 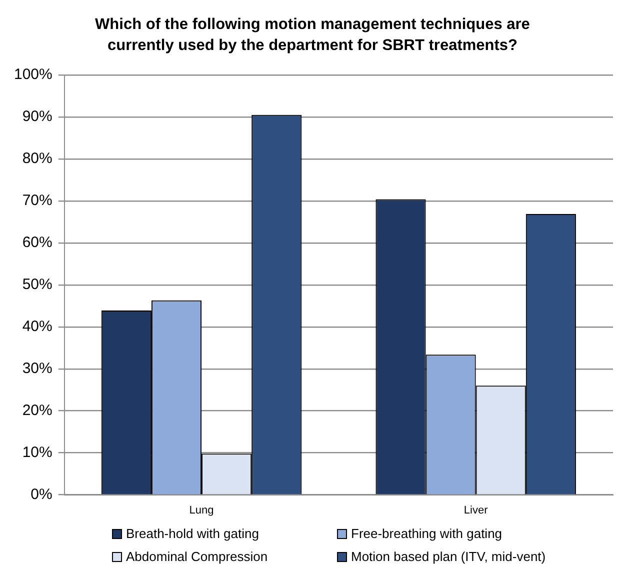 I want to click on legend-label: Free-breathing with gating, so click(x=426, y=533).